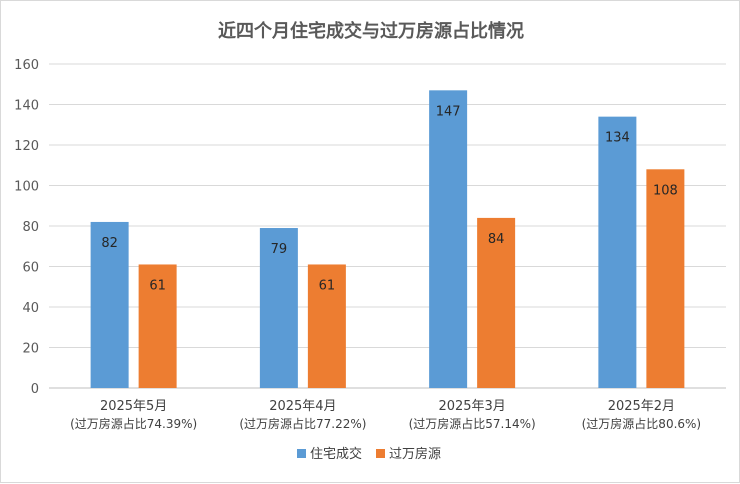 This screenshot has width=740, height=484. What do you see at coordinates (30, 268) in the screenshot?
I see `y-tick-label: 60` at bounding box center [30, 268].